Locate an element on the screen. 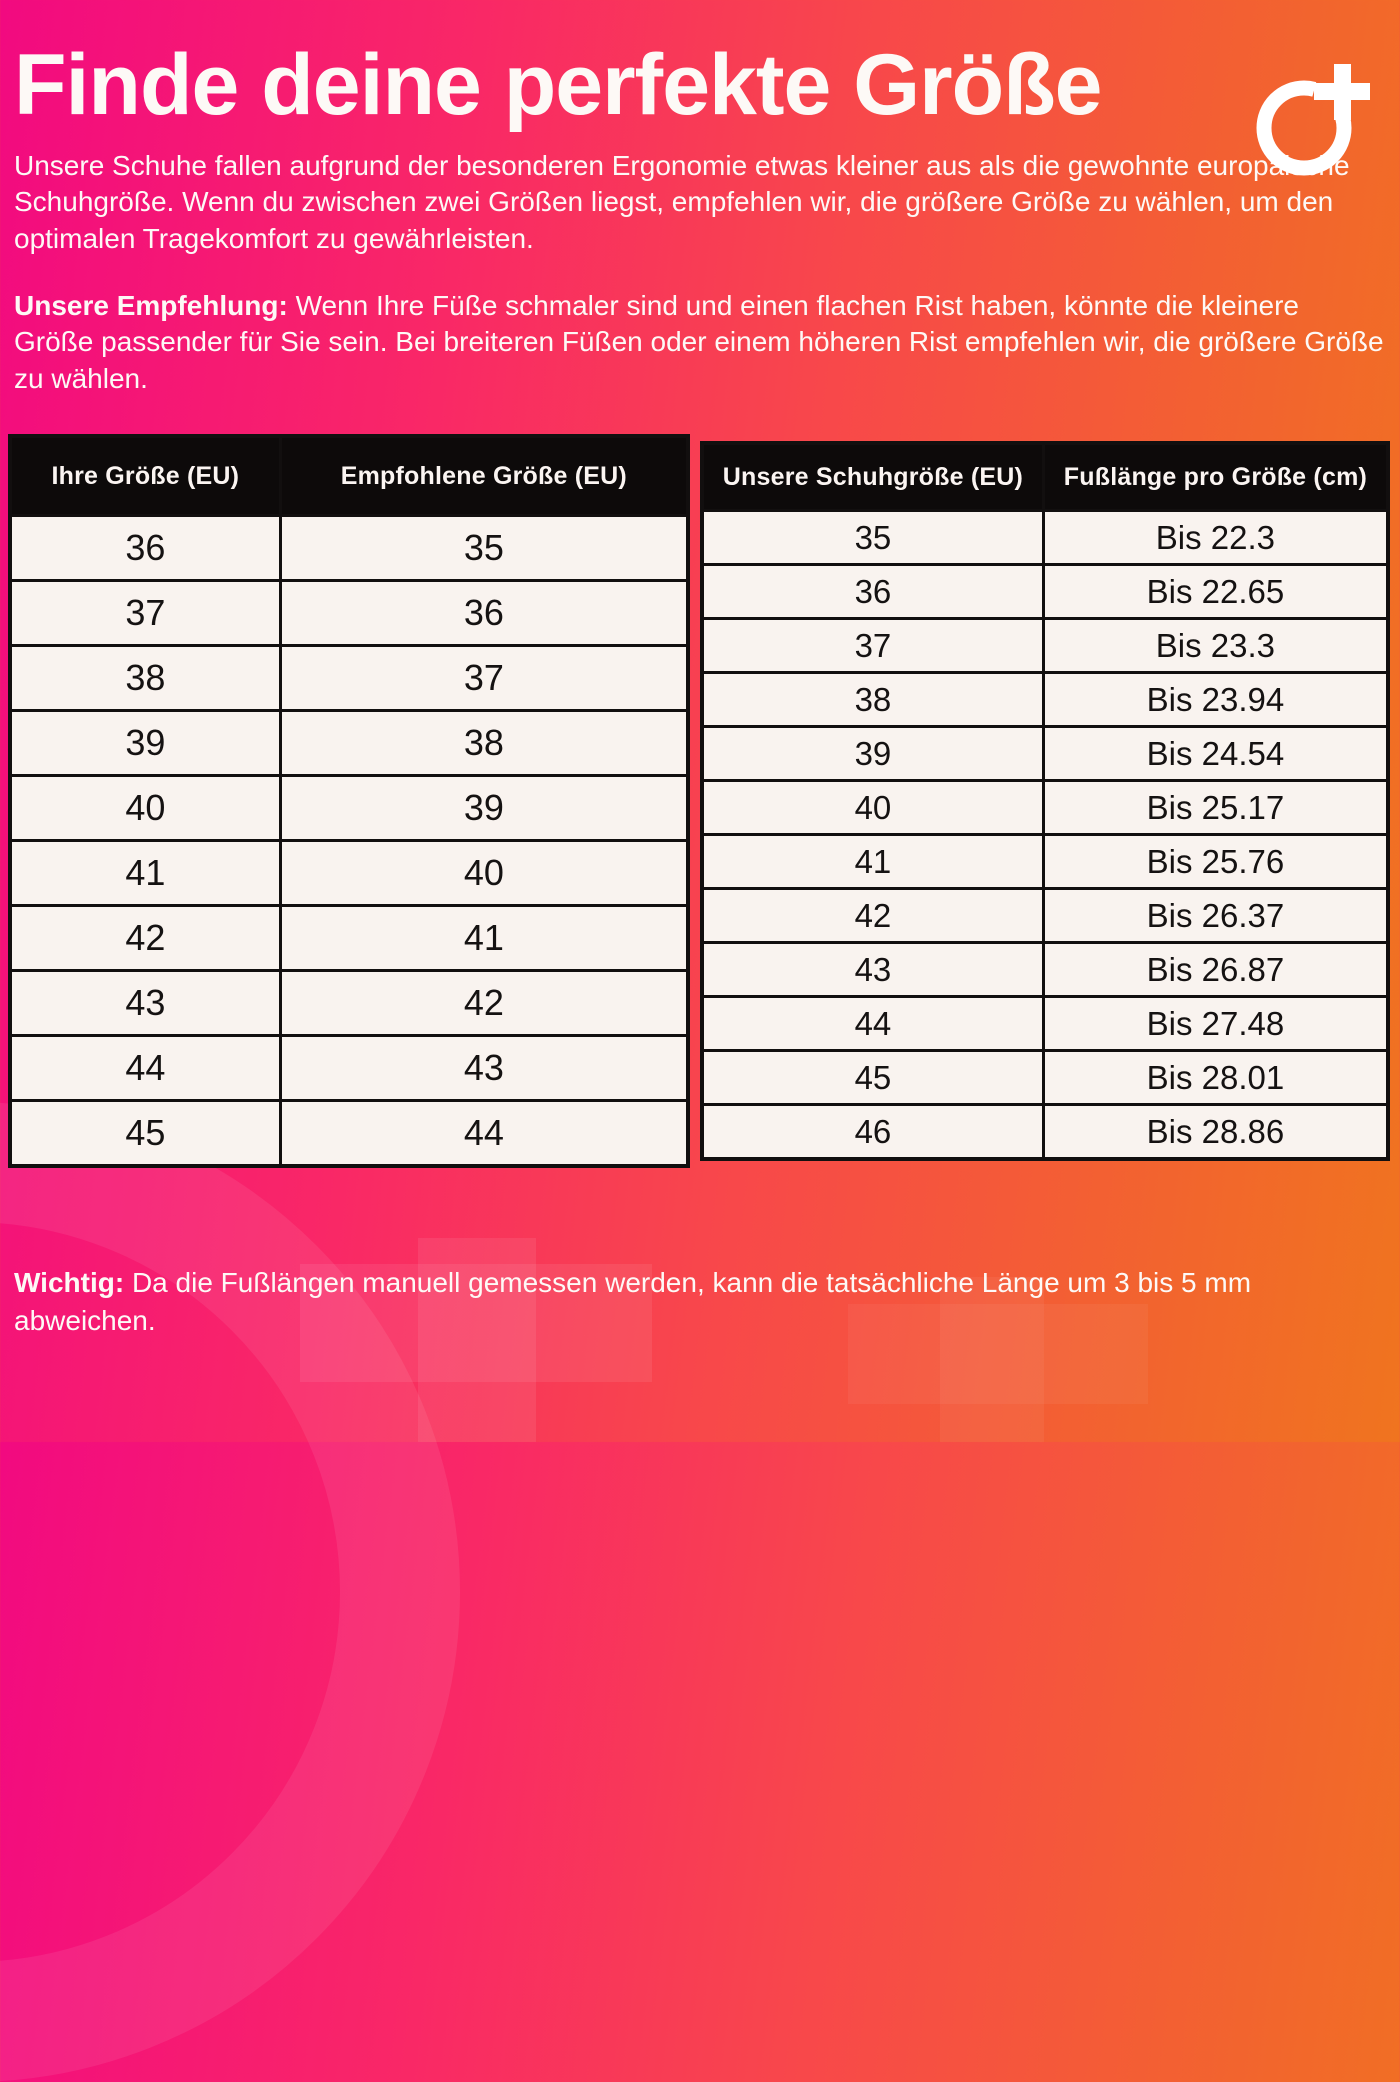  table-cell: Bis 25.76 is located at coordinates (1215, 862).